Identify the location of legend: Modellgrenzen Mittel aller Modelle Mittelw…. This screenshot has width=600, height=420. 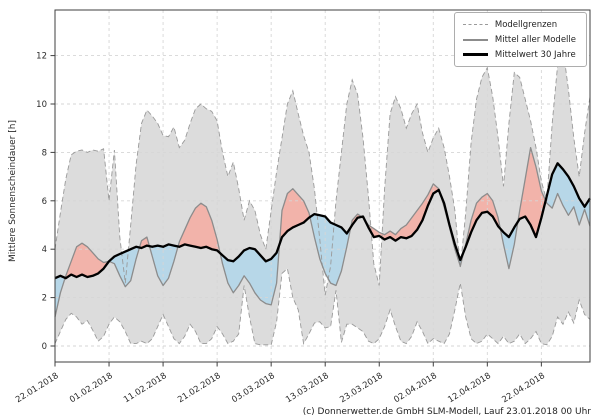
(520, 39).